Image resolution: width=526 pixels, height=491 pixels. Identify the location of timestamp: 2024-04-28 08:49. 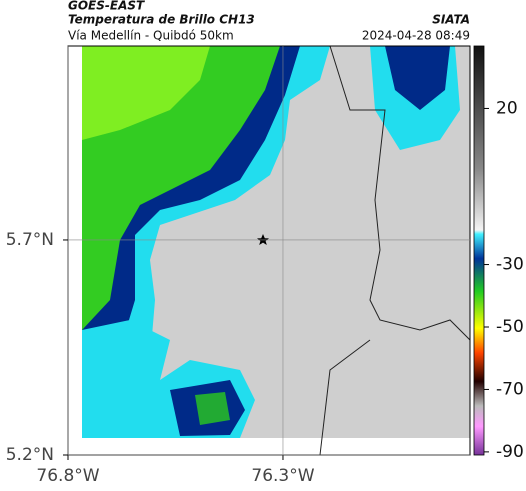
(416, 36).